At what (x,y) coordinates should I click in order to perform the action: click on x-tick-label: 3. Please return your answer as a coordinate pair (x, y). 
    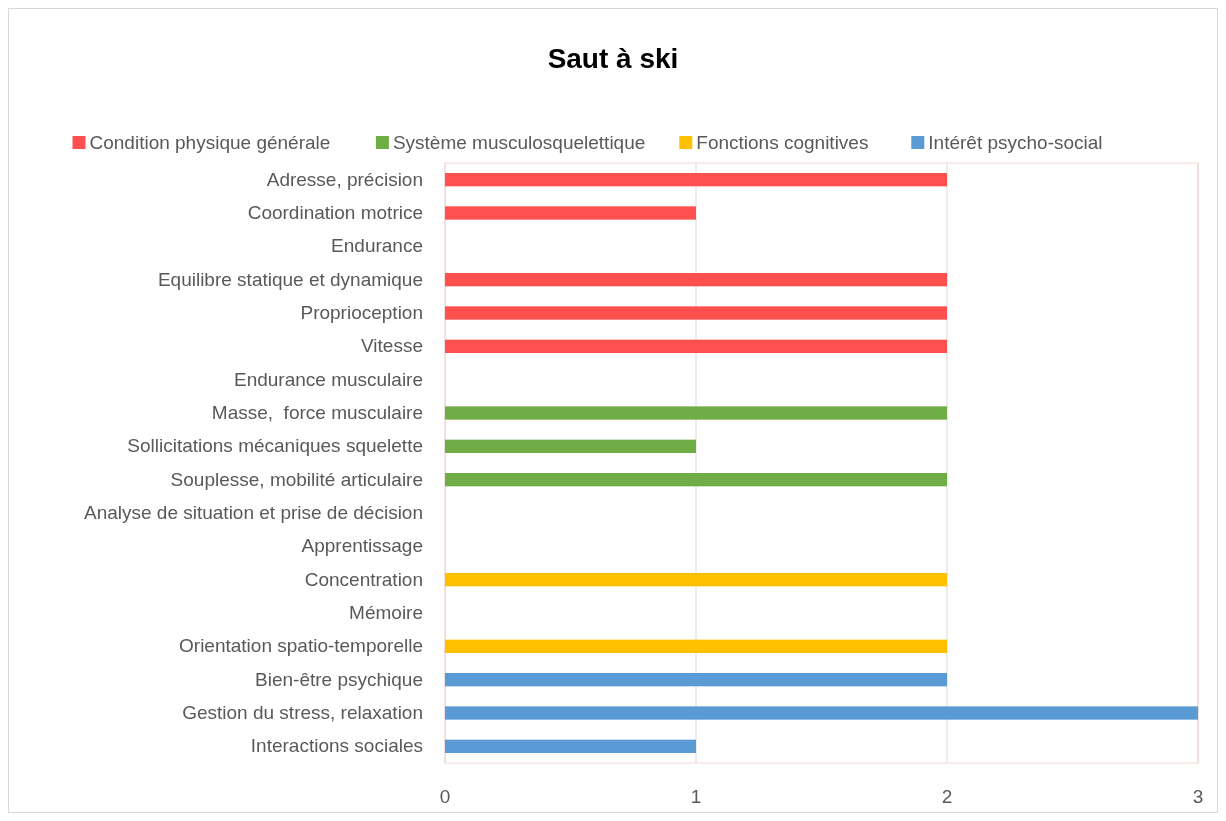
    Looking at the image, I should click on (1198, 796).